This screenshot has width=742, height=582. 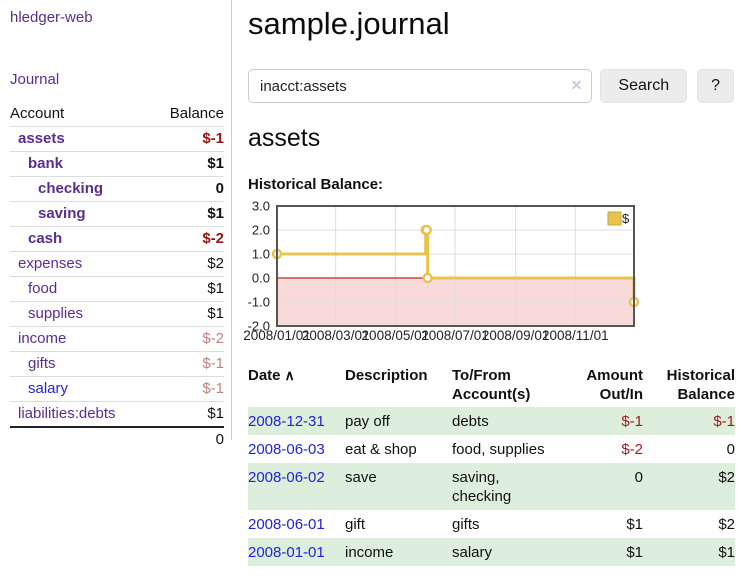 I want to click on transaction-accounts: salary, so click(x=472, y=552).